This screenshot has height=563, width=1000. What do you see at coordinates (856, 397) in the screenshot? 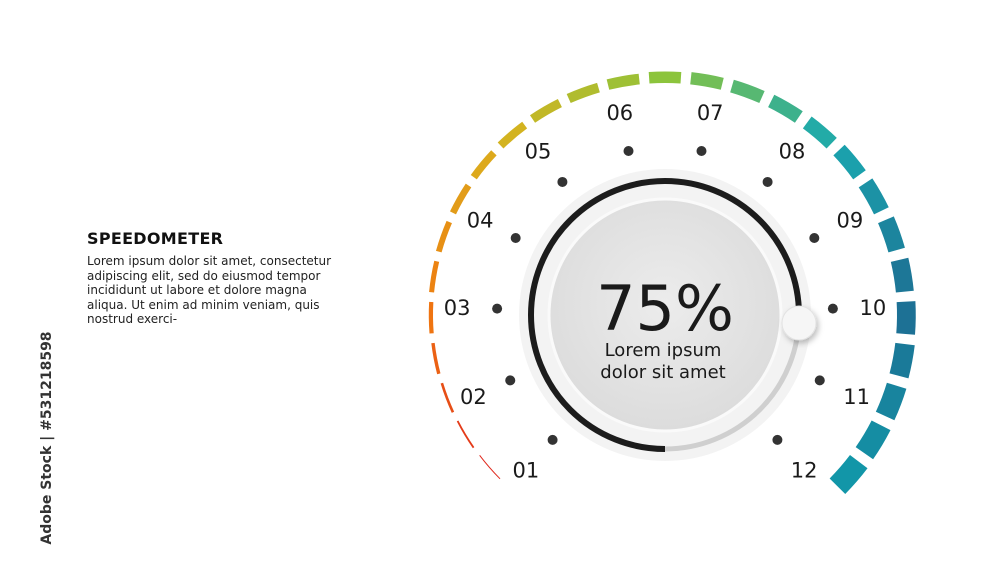
I see `tick-label: 11` at bounding box center [856, 397].